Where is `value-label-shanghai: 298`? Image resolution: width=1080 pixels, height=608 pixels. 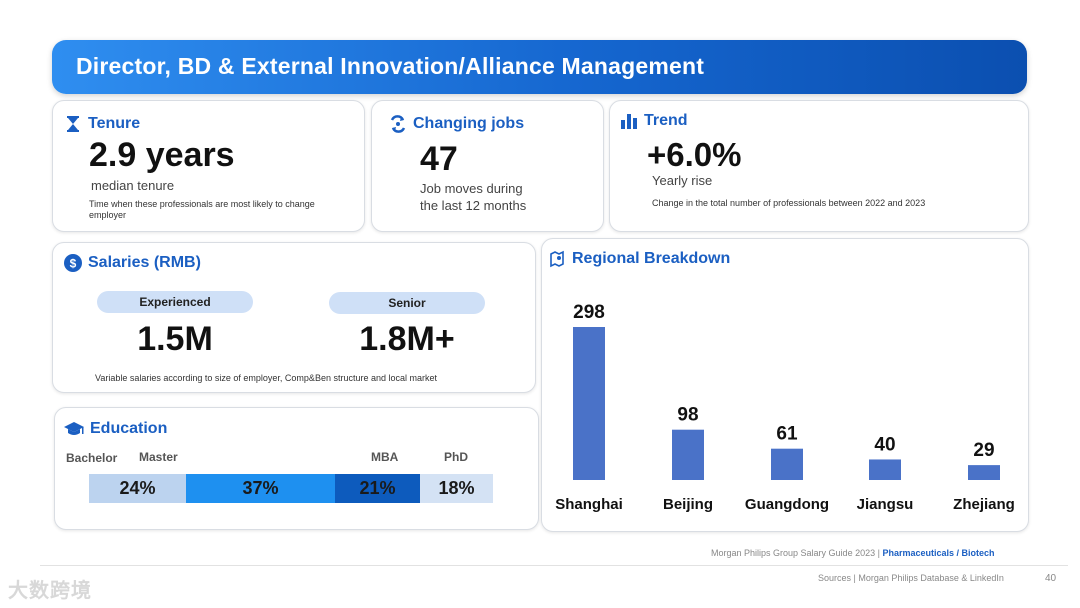 value-label-shanghai: 298 is located at coordinates (589, 312).